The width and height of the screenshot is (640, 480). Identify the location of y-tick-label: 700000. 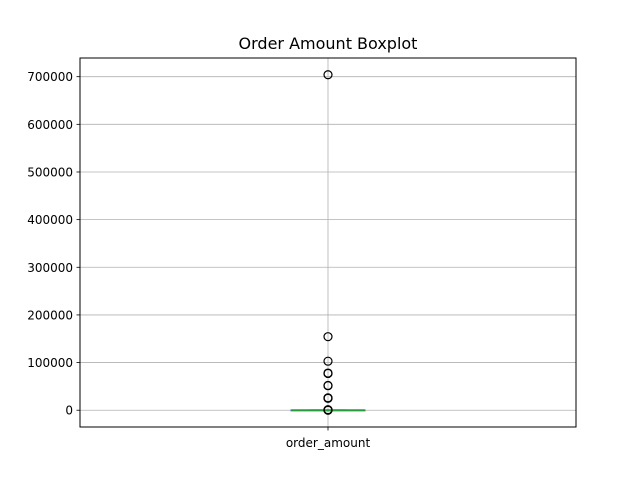
(50, 77).